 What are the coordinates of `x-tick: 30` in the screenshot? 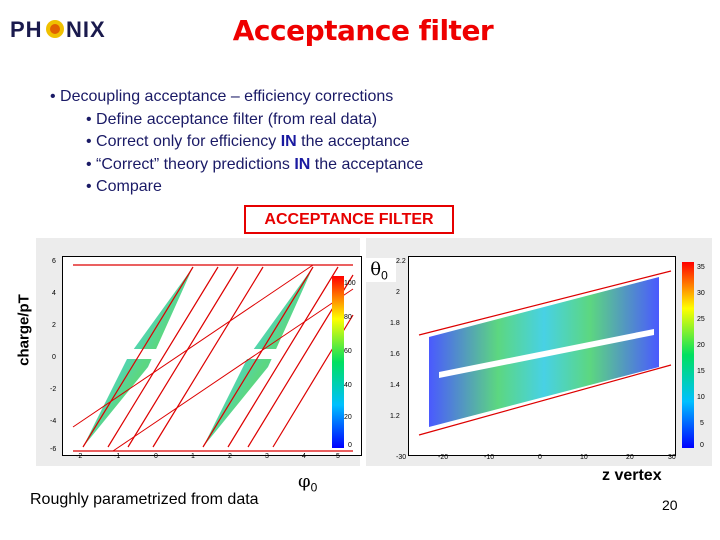 It's located at (672, 457).